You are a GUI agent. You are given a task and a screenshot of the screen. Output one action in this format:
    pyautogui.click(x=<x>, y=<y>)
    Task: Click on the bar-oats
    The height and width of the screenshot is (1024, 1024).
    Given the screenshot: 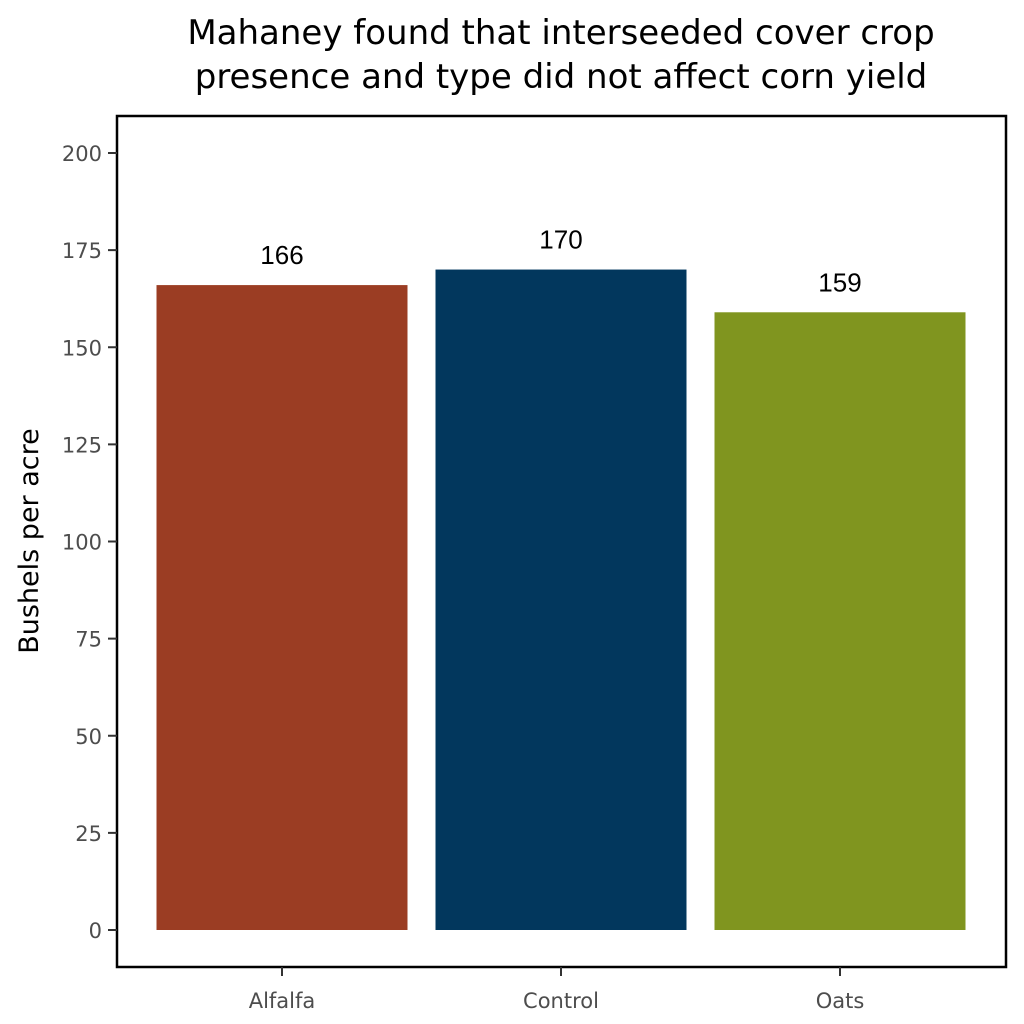 What is the action you would take?
    pyautogui.click(x=840, y=621)
    